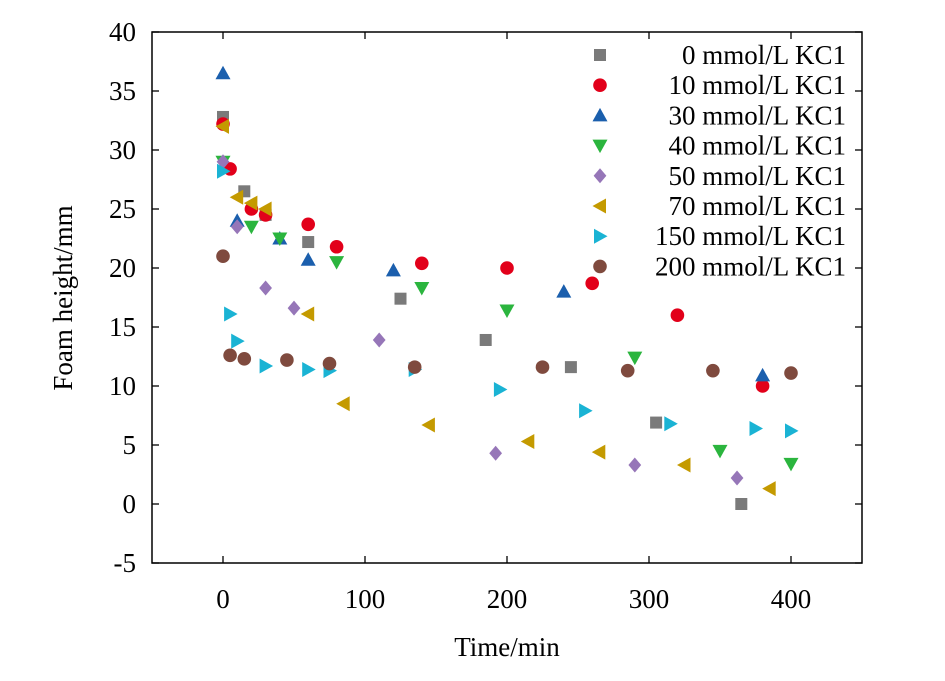 This screenshot has height=681, width=945. What do you see at coordinates (757, 176) in the screenshot?
I see `legend-label: 50 mmol/L KC1` at bounding box center [757, 176].